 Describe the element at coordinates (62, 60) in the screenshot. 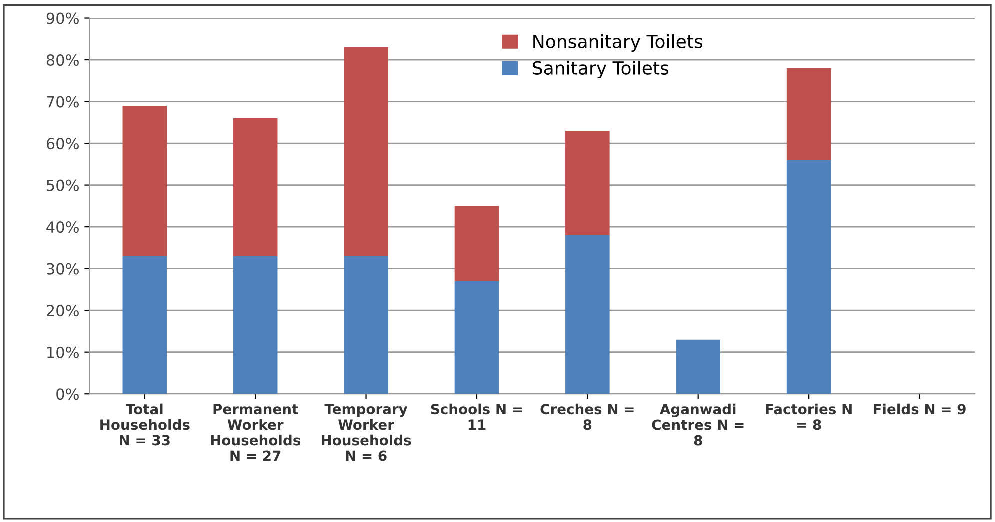

I see `y-tick-label: 80%` at that location.